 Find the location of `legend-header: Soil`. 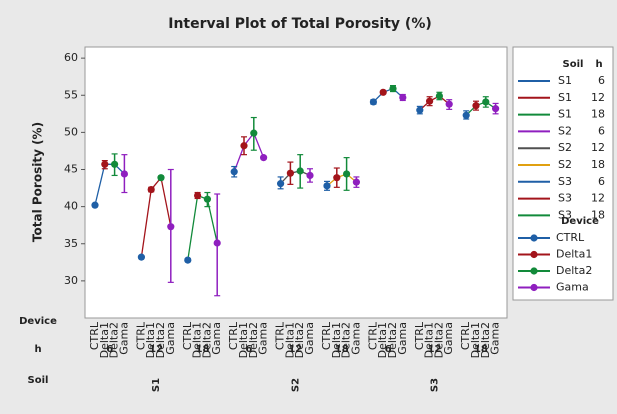

legend-header: Soil is located at coordinates (573, 64).